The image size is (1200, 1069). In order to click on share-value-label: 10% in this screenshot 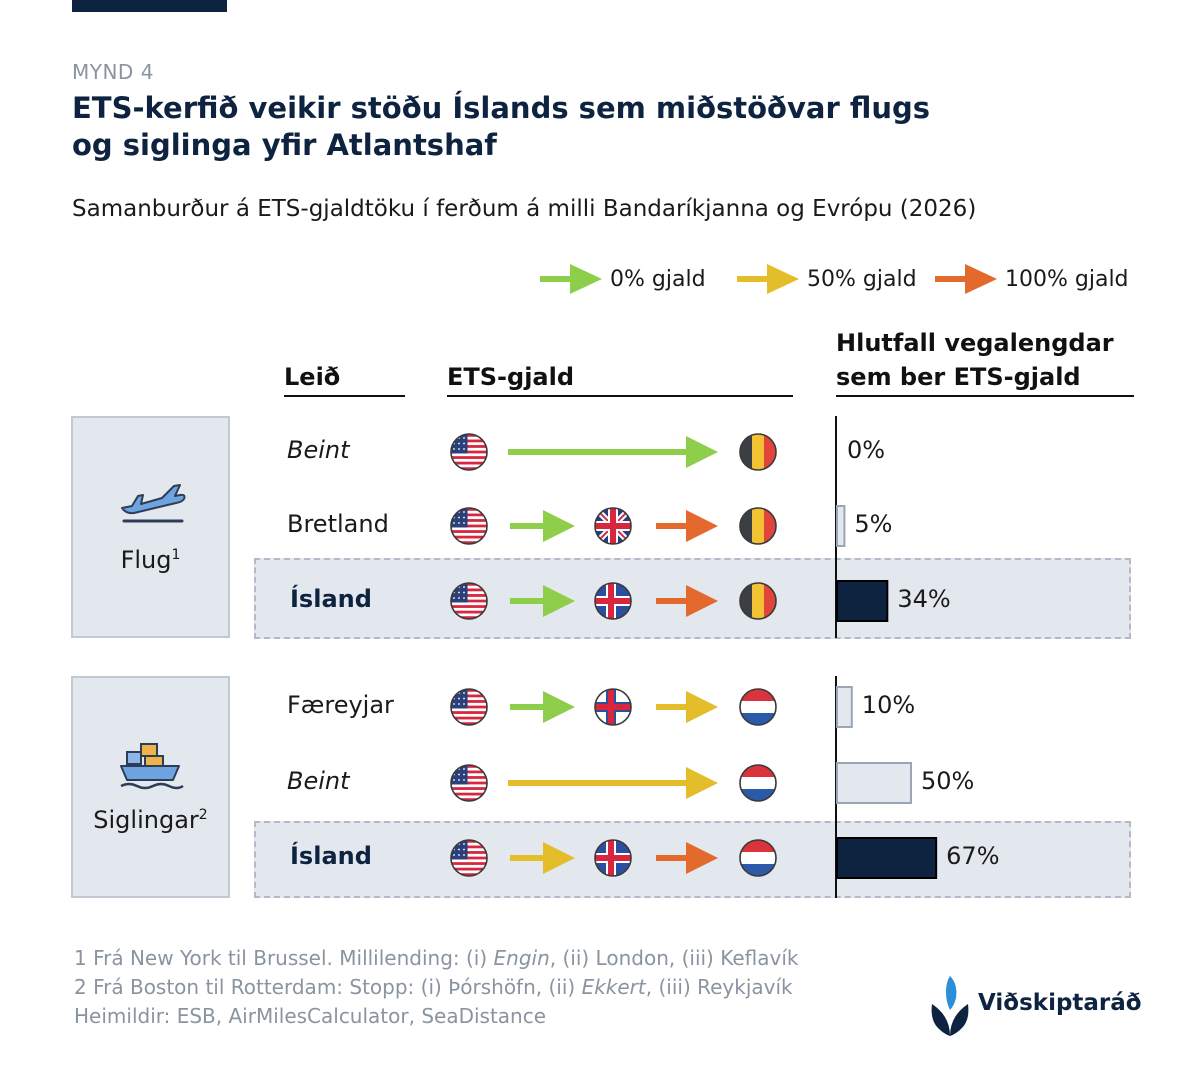, I will do `click(888, 705)`.